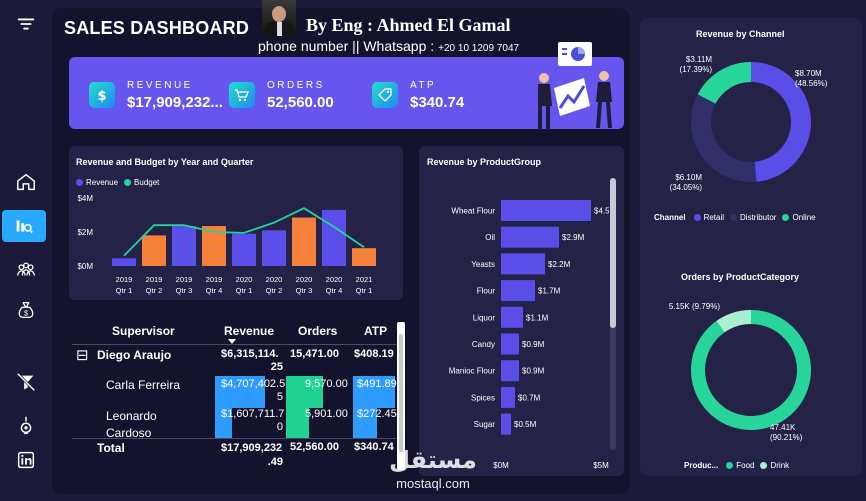 The width and height of the screenshot is (866, 501). Describe the element at coordinates (279, 29) in the screenshot. I see `author-shirt` at that location.